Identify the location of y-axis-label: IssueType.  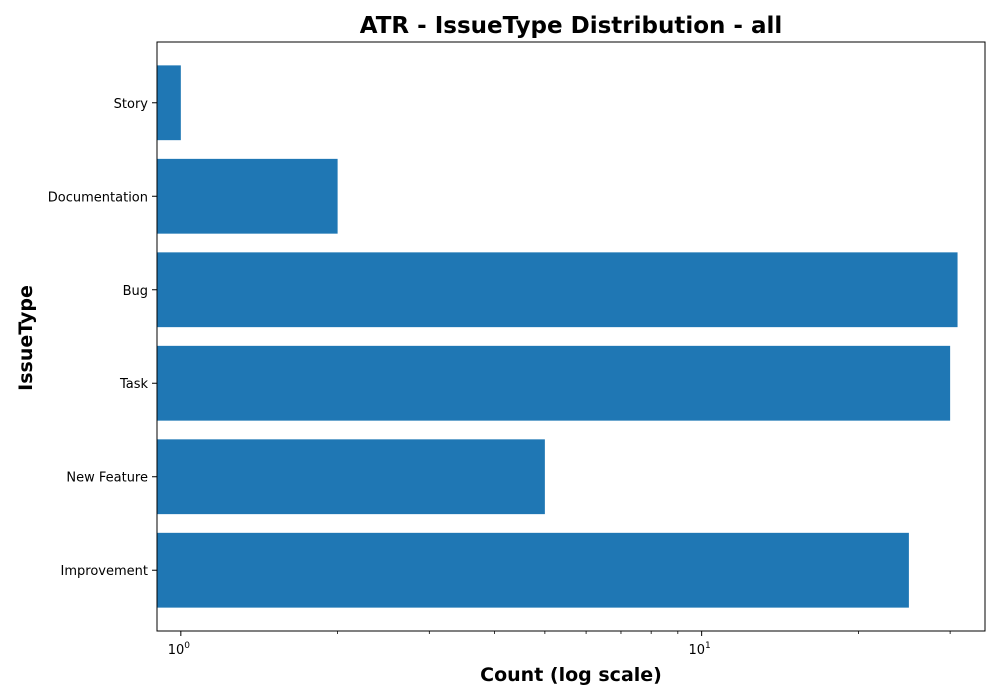
(26, 338).